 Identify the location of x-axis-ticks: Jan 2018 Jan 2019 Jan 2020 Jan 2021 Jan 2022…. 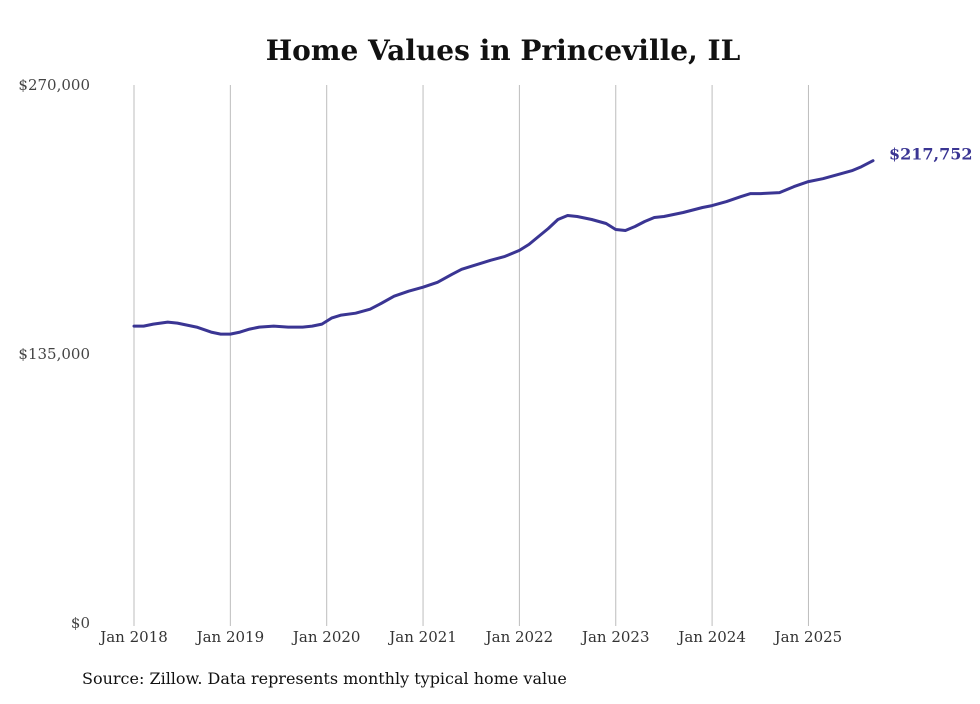
(470, 637).